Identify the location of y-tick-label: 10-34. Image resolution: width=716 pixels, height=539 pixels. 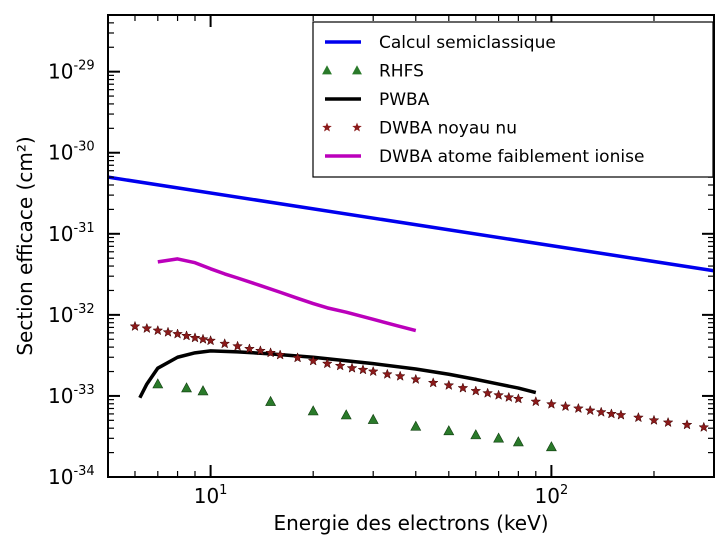
(71, 476).